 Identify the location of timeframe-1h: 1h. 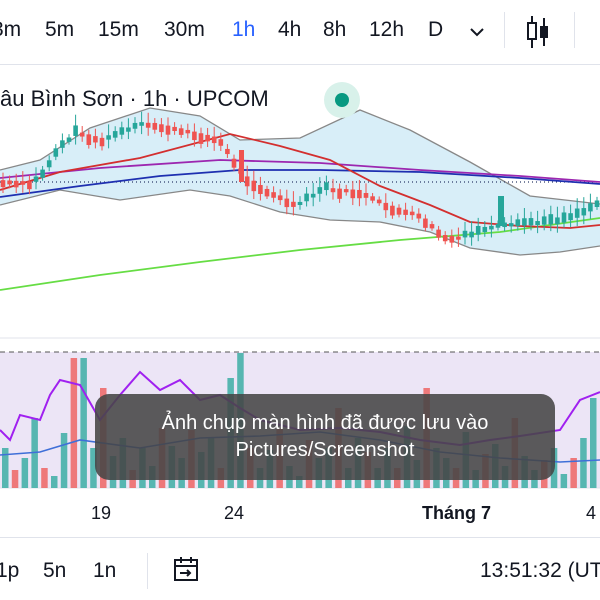
(244, 29).